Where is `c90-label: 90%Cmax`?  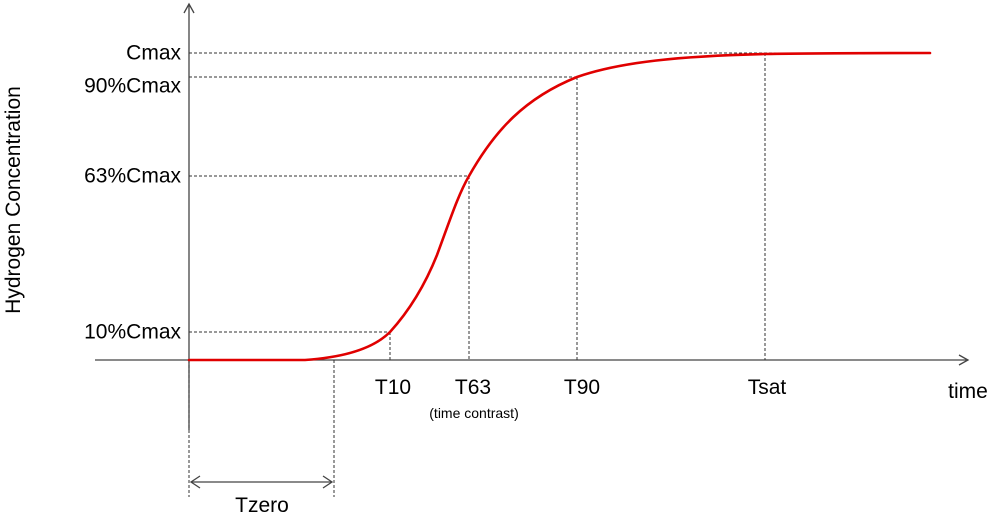
c90-label: 90%Cmax is located at coordinates (132, 86).